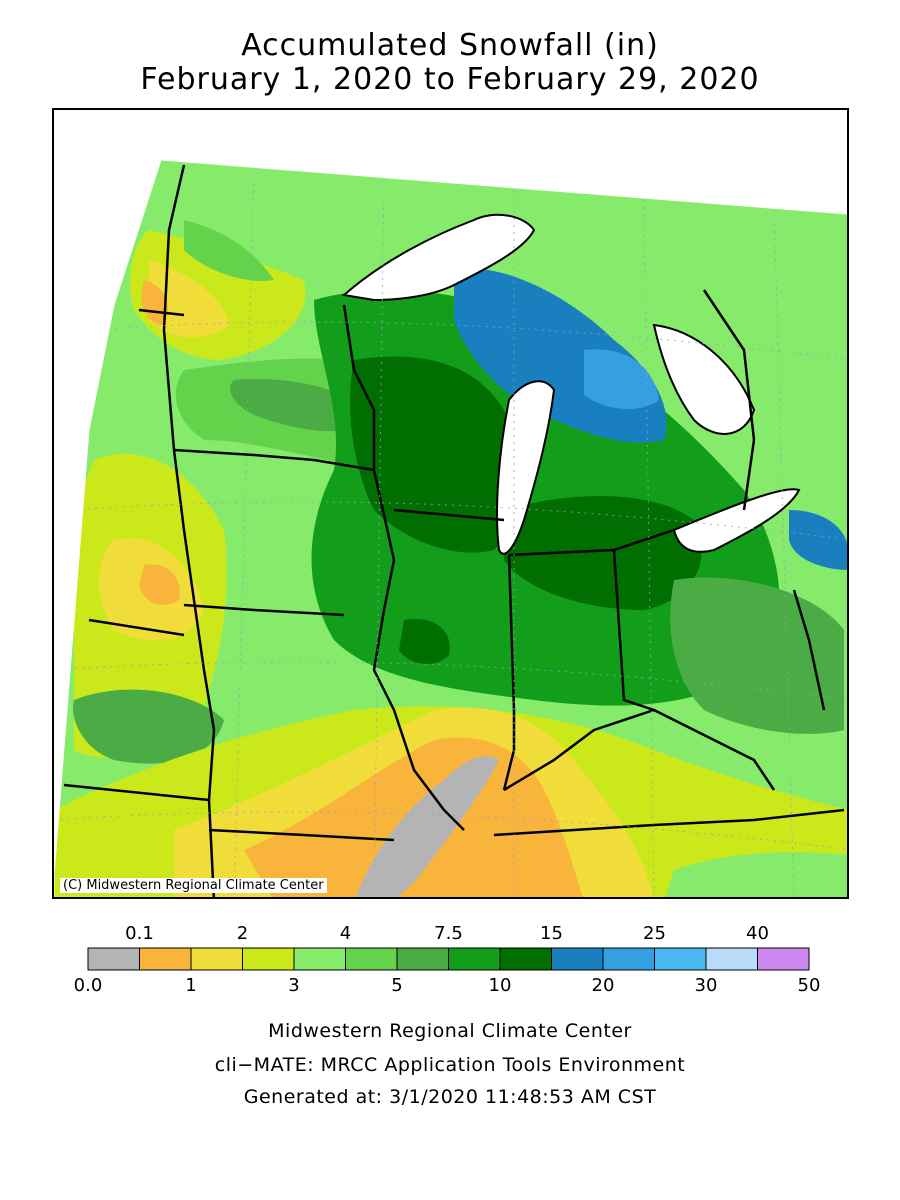 This screenshot has height=1200, width=900. I want to click on nd-sd-boundary, so click(161, 312).